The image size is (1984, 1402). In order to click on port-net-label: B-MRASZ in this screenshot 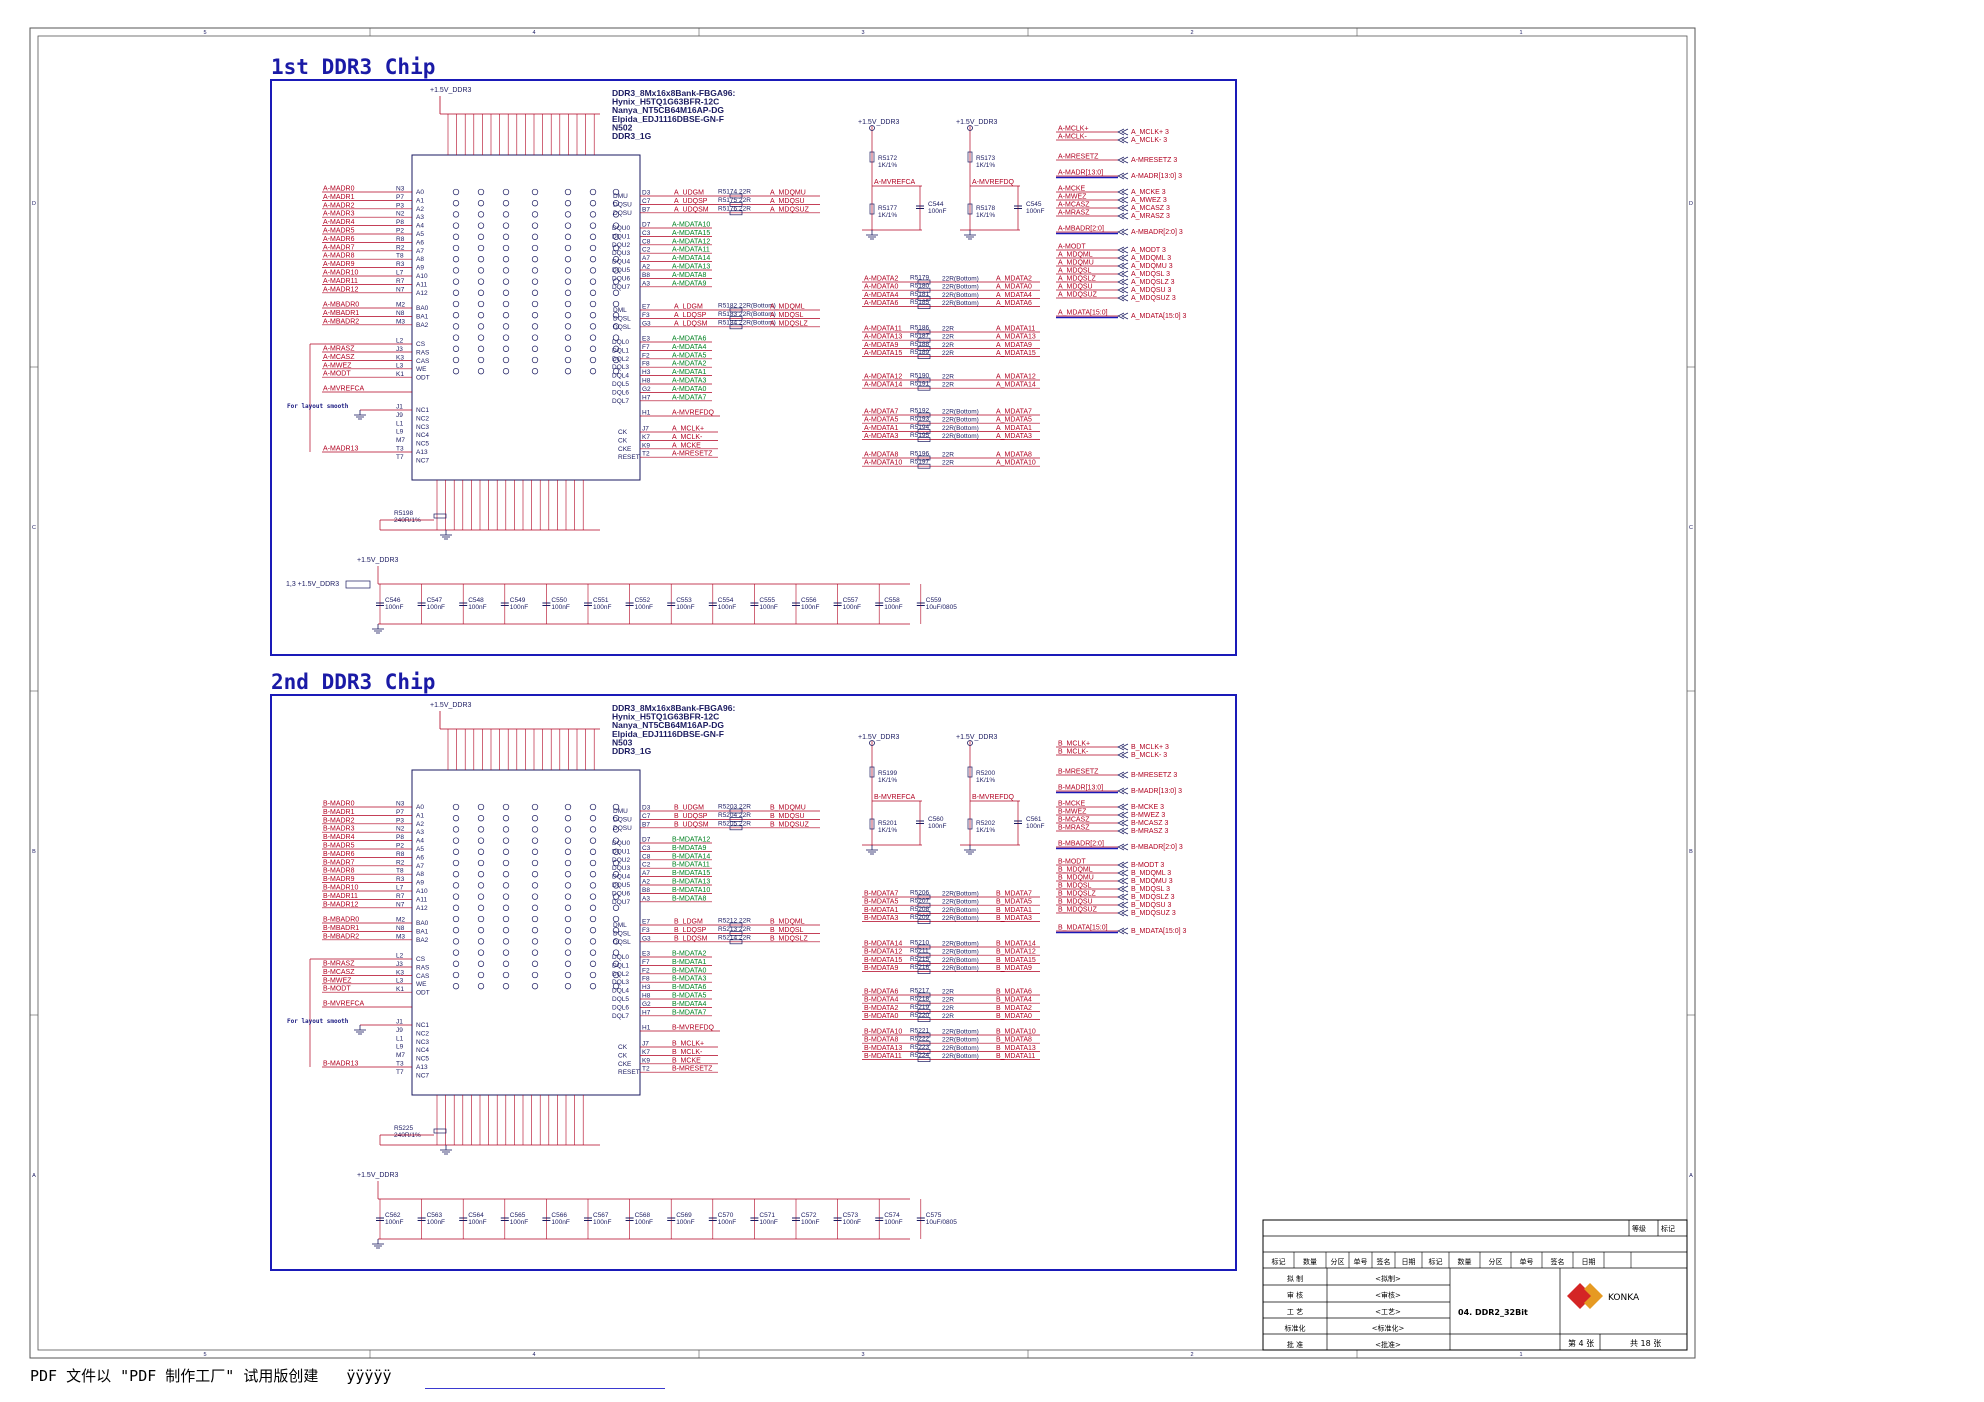, I will do `click(1074, 828)`.